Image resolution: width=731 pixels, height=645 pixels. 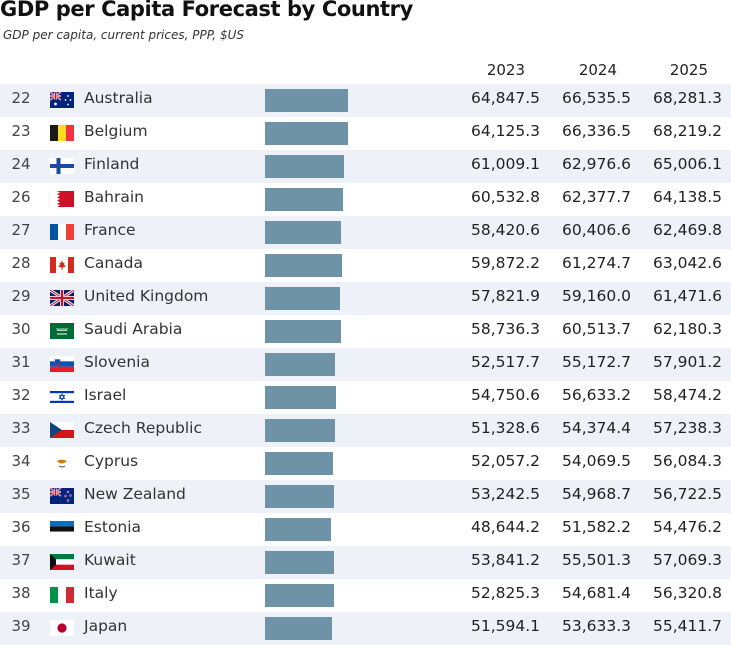 What do you see at coordinates (688, 70) in the screenshot?
I see `column-header-2025: 2025` at bounding box center [688, 70].